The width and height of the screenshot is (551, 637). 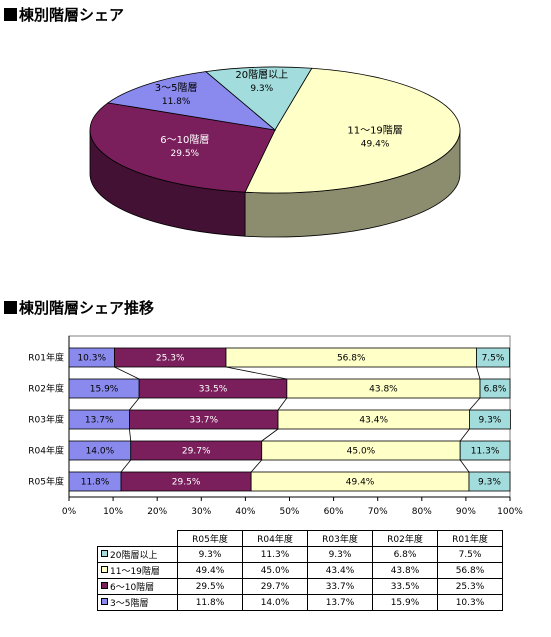 I want to click on table-column-header: R03年度, so click(x=340, y=538).